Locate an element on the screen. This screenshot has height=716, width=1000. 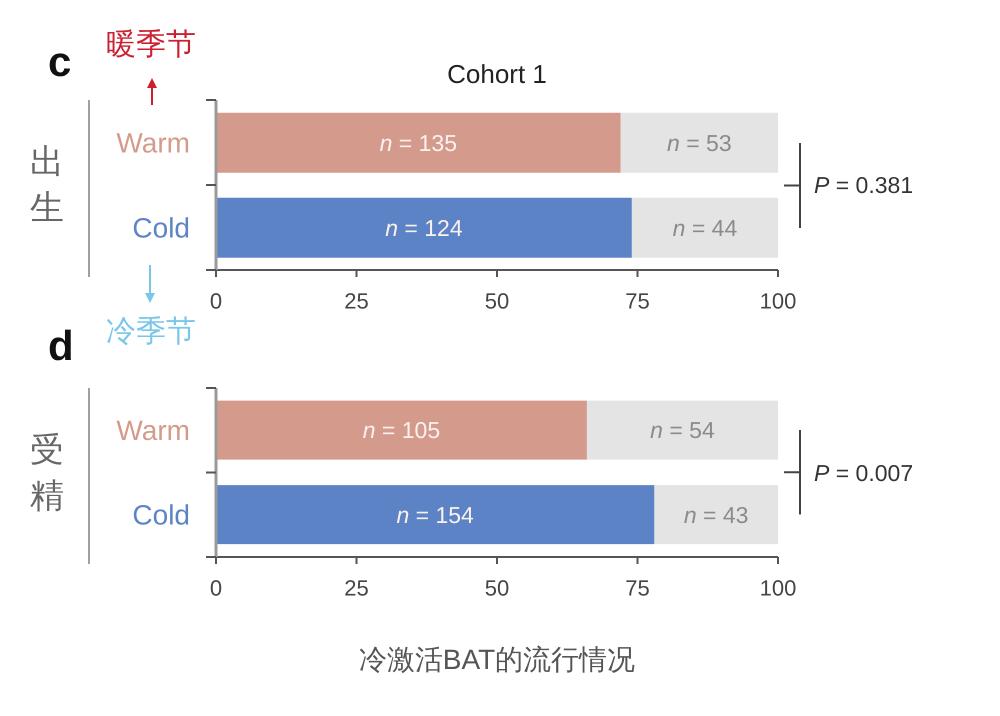
text: P = 0.381 is located at coordinates (864, 185).